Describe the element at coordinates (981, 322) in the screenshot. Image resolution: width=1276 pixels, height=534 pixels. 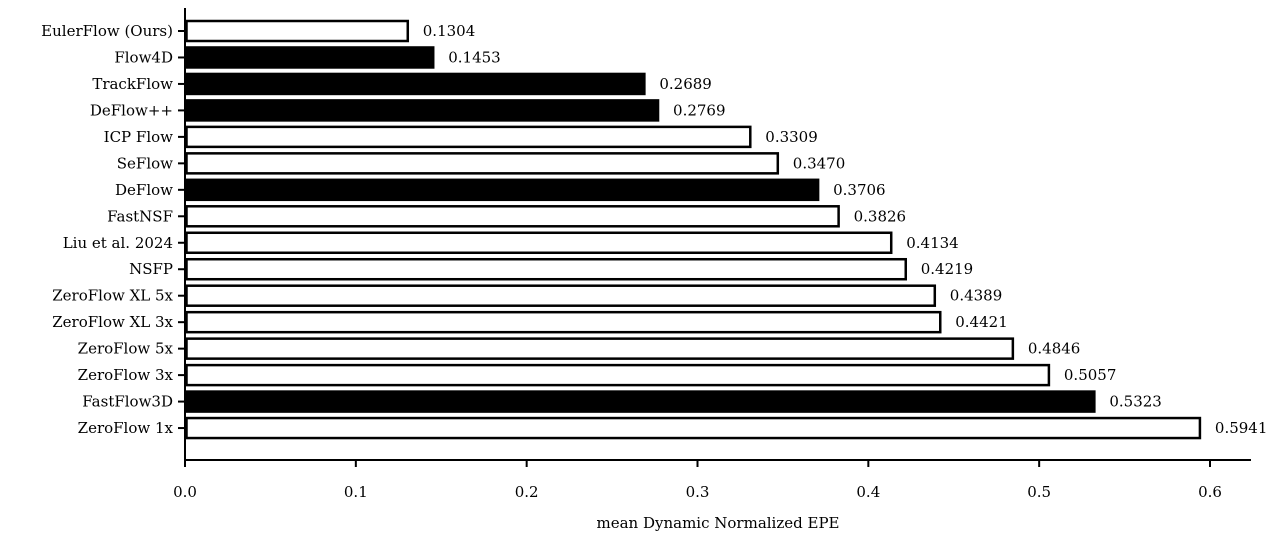
I see `data-label: 0.4421` at that location.